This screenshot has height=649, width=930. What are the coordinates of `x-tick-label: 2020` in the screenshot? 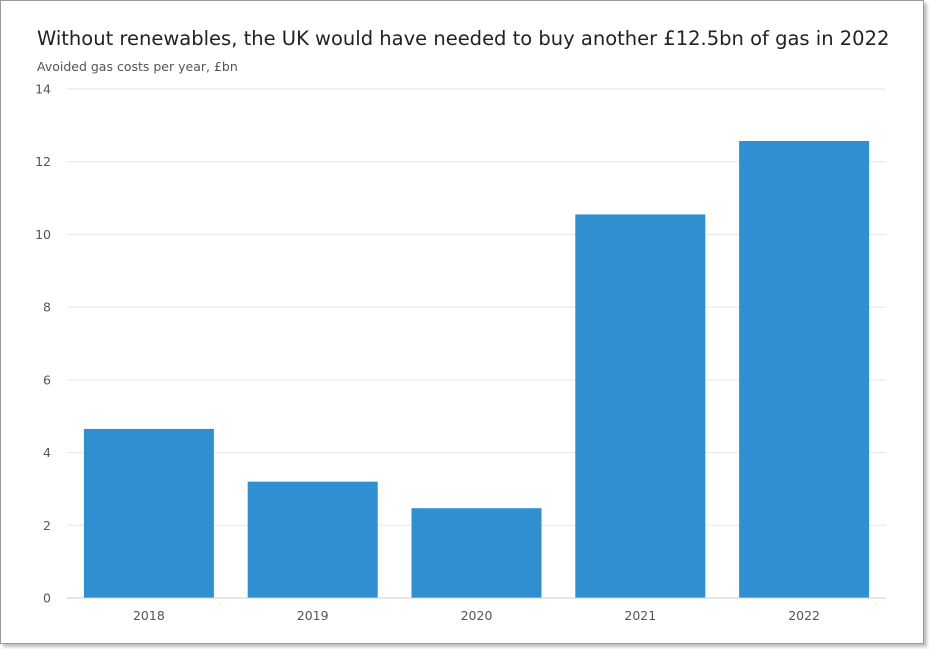 It's located at (477, 615).